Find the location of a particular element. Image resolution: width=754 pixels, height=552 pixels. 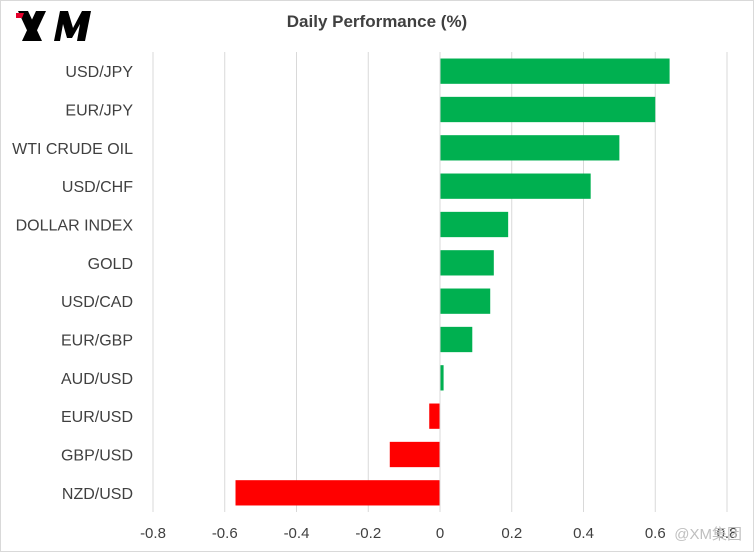

category-label: EUR/USD is located at coordinates (97, 417).